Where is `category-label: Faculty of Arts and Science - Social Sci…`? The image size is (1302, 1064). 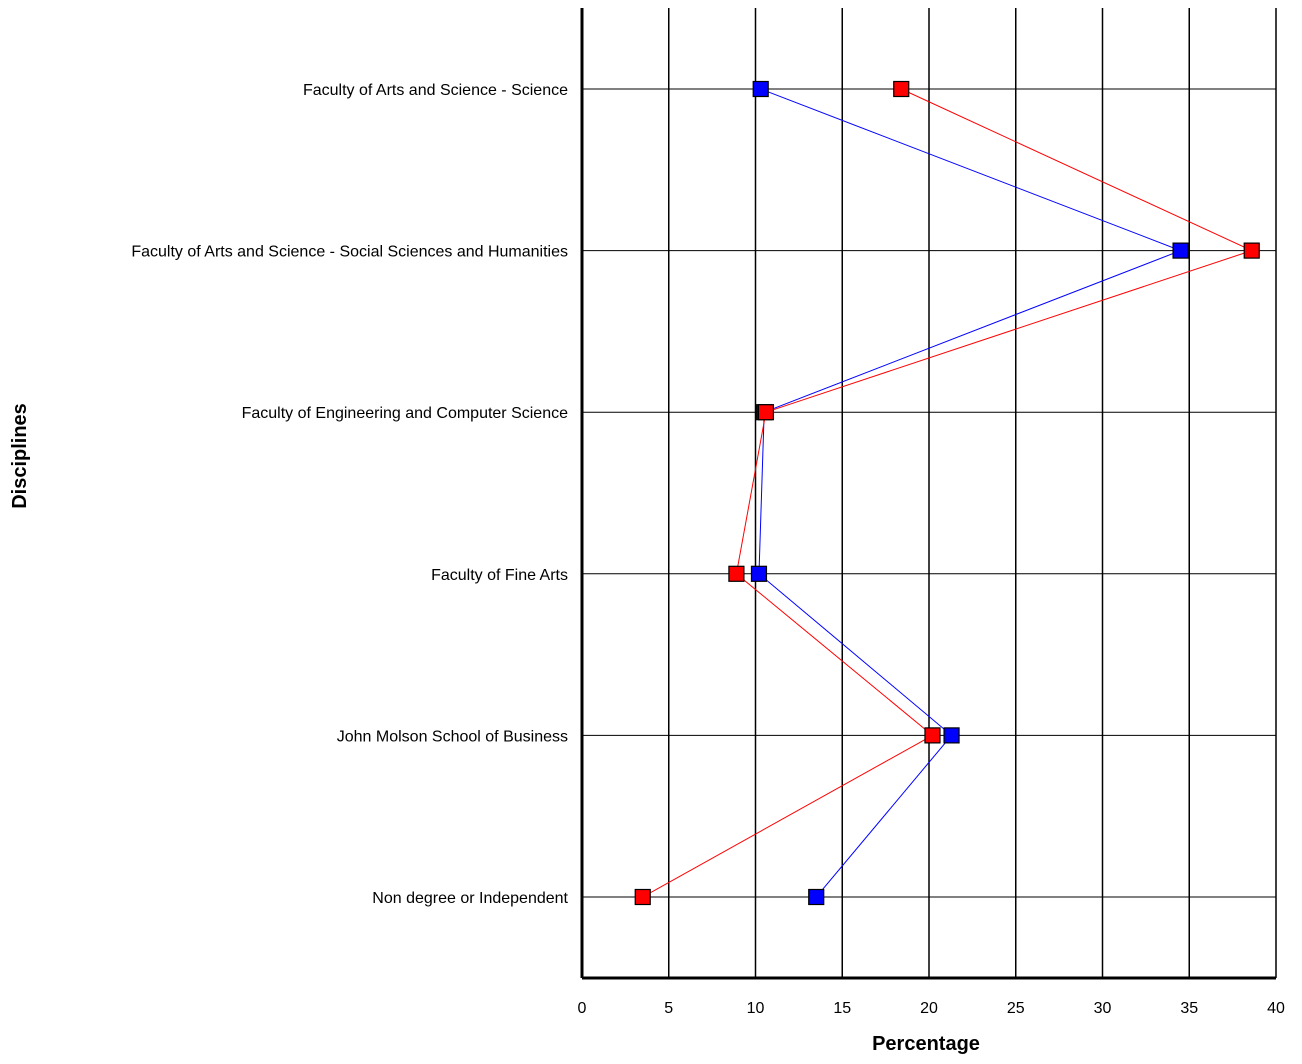 category-label: Faculty of Arts and Science - Social Sci… is located at coordinates (349, 252).